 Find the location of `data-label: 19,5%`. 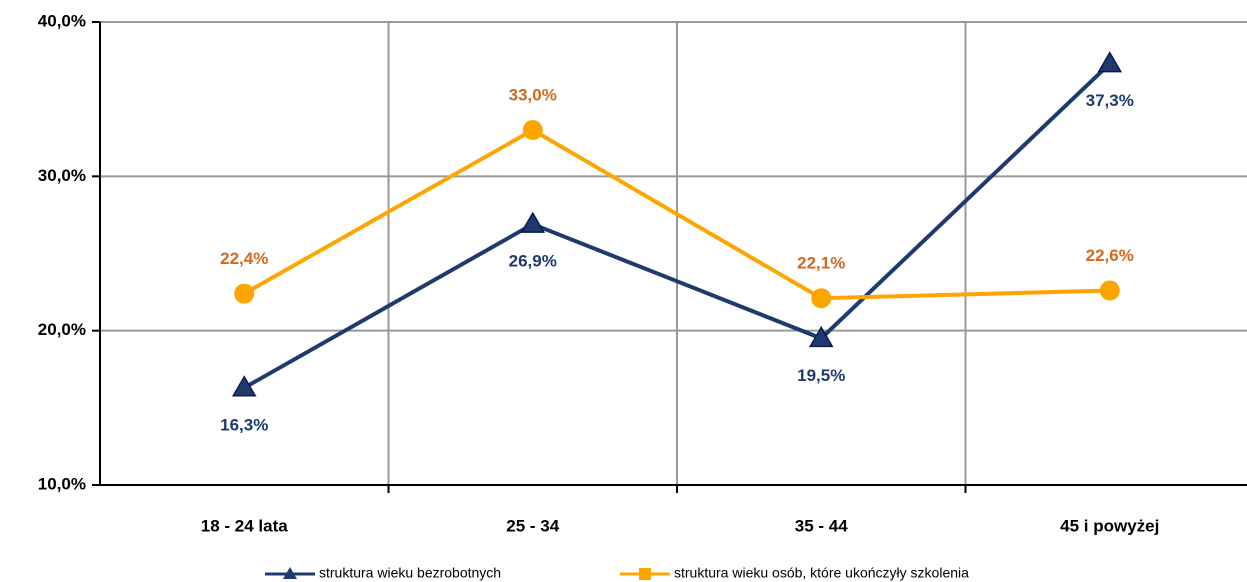

data-label: 19,5% is located at coordinates (821, 375).